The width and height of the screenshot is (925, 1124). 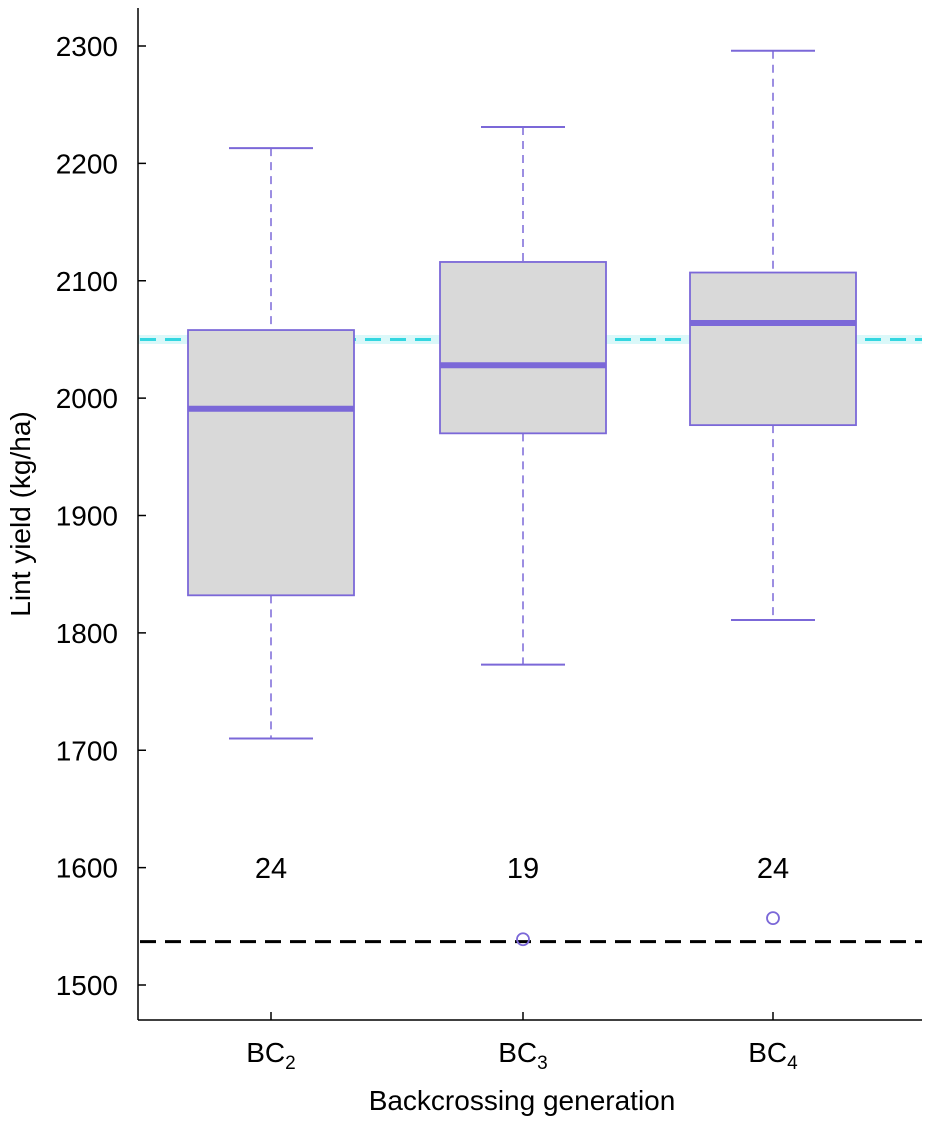 What do you see at coordinates (87, 868) in the screenshot?
I see `y-tick-label: 1600` at bounding box center [87, 868].